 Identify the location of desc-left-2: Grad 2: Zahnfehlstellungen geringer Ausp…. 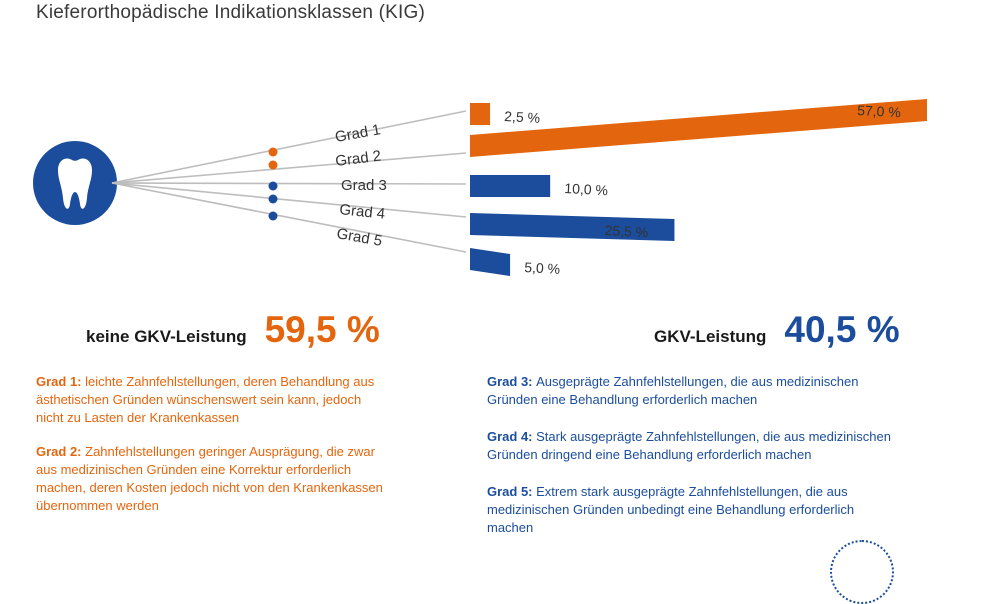
(209, 479).